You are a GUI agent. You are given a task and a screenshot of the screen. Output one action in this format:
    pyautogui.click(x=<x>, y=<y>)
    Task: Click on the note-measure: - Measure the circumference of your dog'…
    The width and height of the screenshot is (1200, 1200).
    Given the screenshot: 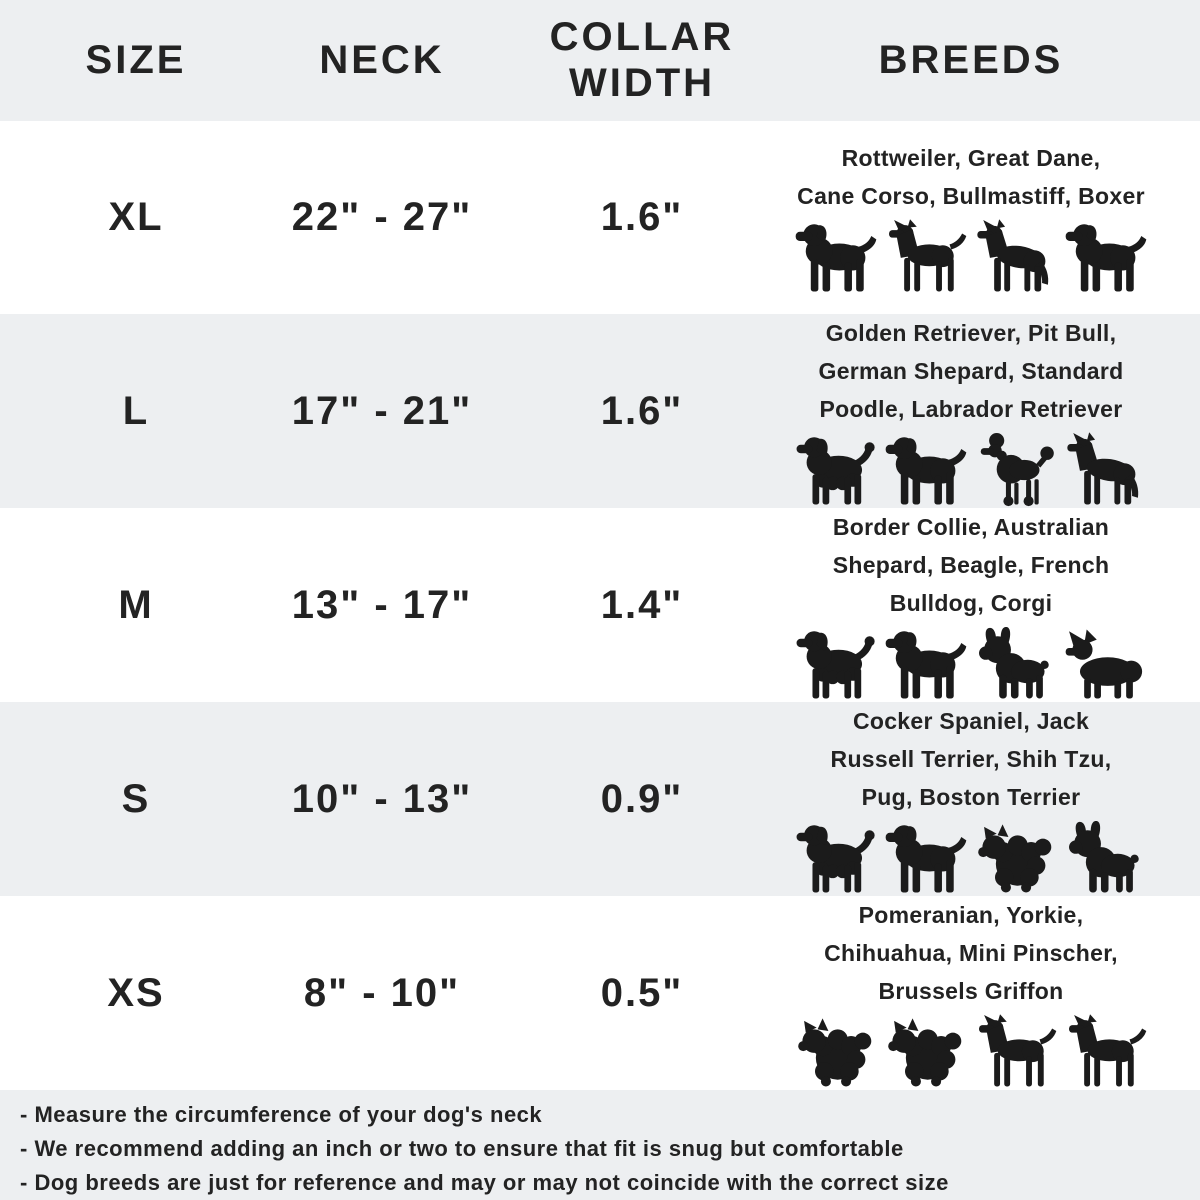 What is the action you would take?
    pyautogui.click(x=281, y=1114)
    